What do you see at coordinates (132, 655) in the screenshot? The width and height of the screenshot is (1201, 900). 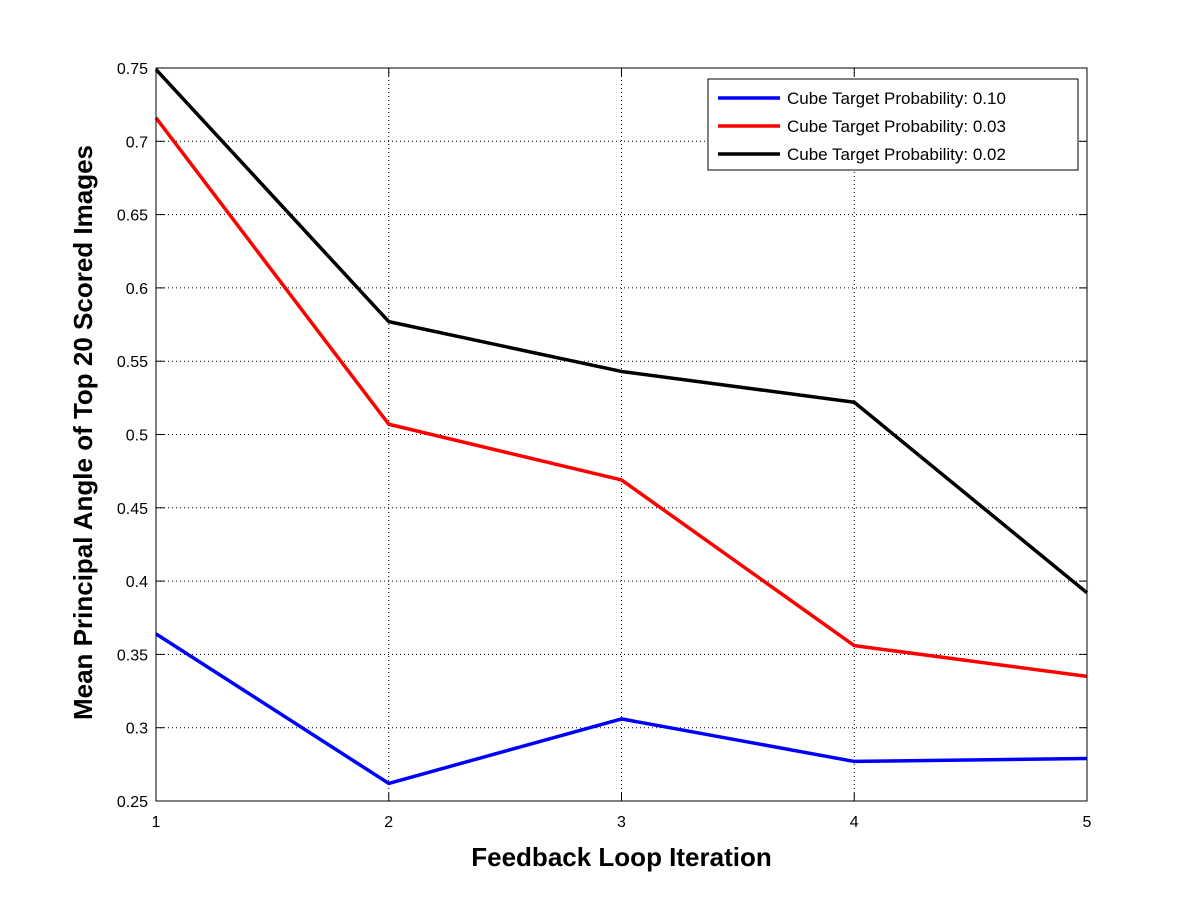 I see `y-tick-label: 0.35` at bounding box center [132, 655].